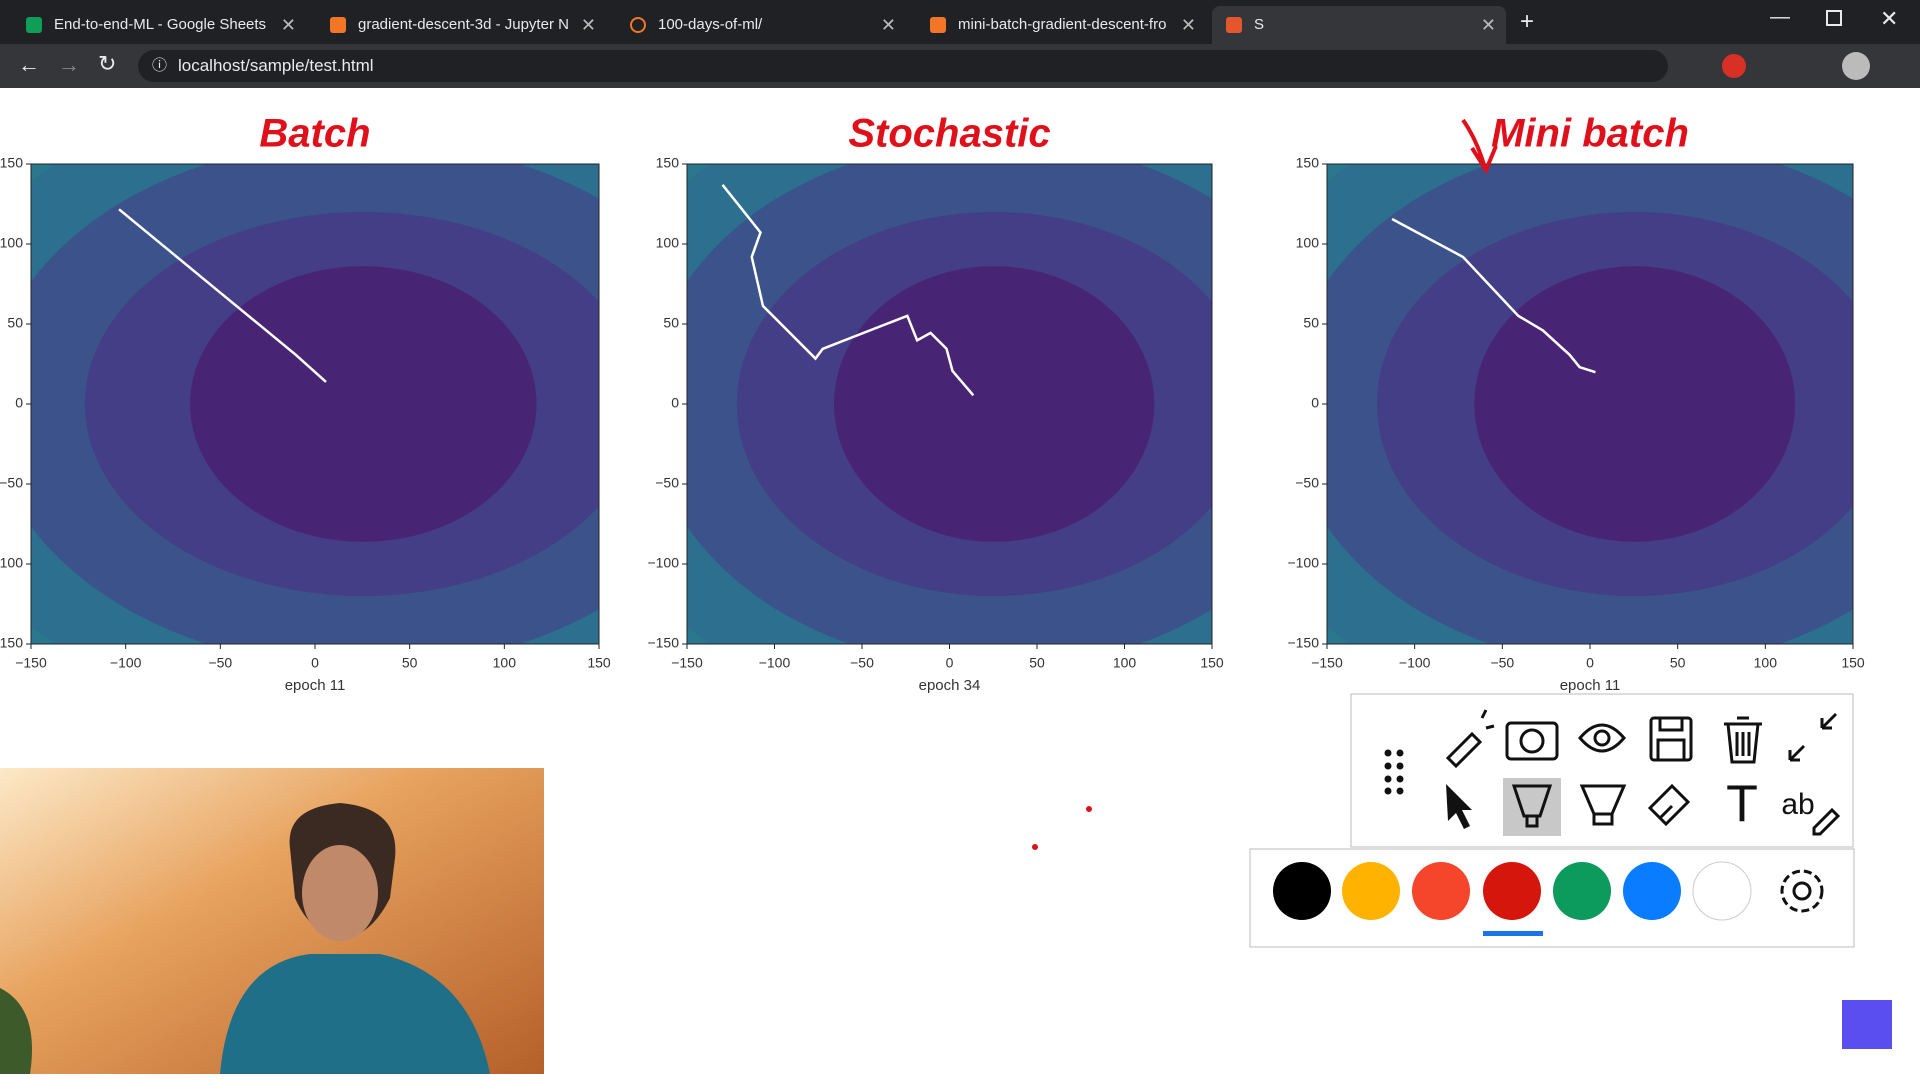 The image size is (1920, 1080). What do you see at coordinates (1742, 805) in the screenshot?
I see `text-tool: T` at bounding box center [1742, 805].